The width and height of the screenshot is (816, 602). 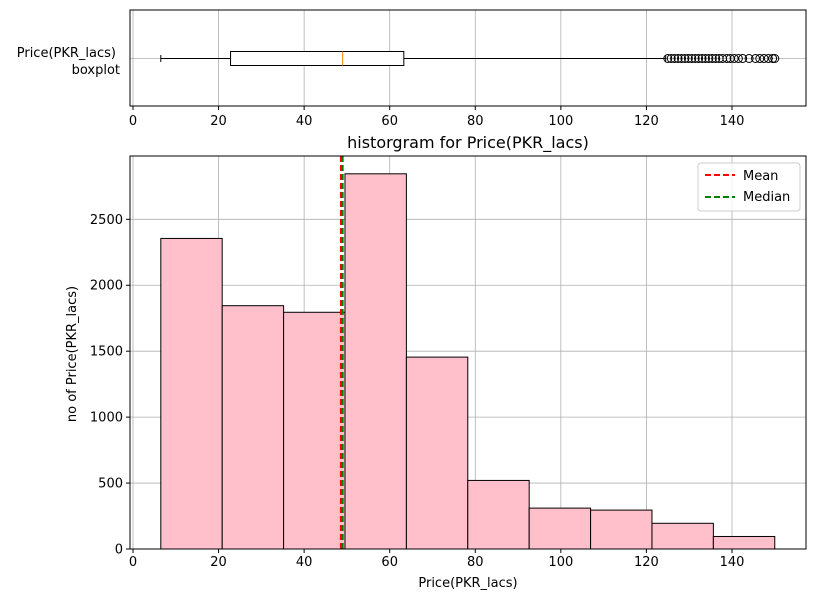 I want to click on legend: Mean Median, so click(x=749, y=187).